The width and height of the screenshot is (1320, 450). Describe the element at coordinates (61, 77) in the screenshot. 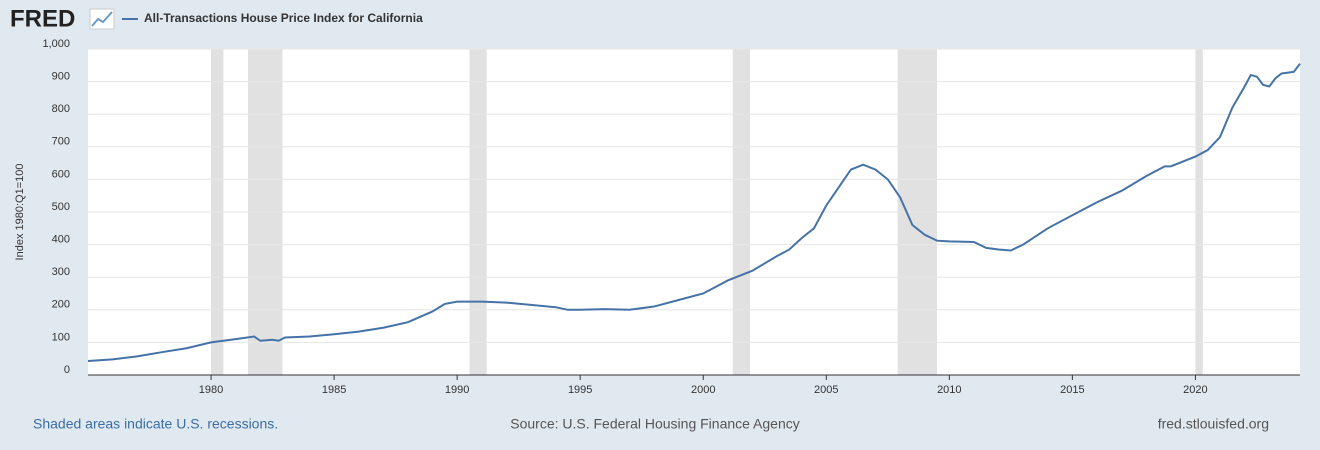

I see `y-tick-label: 900` at that location.